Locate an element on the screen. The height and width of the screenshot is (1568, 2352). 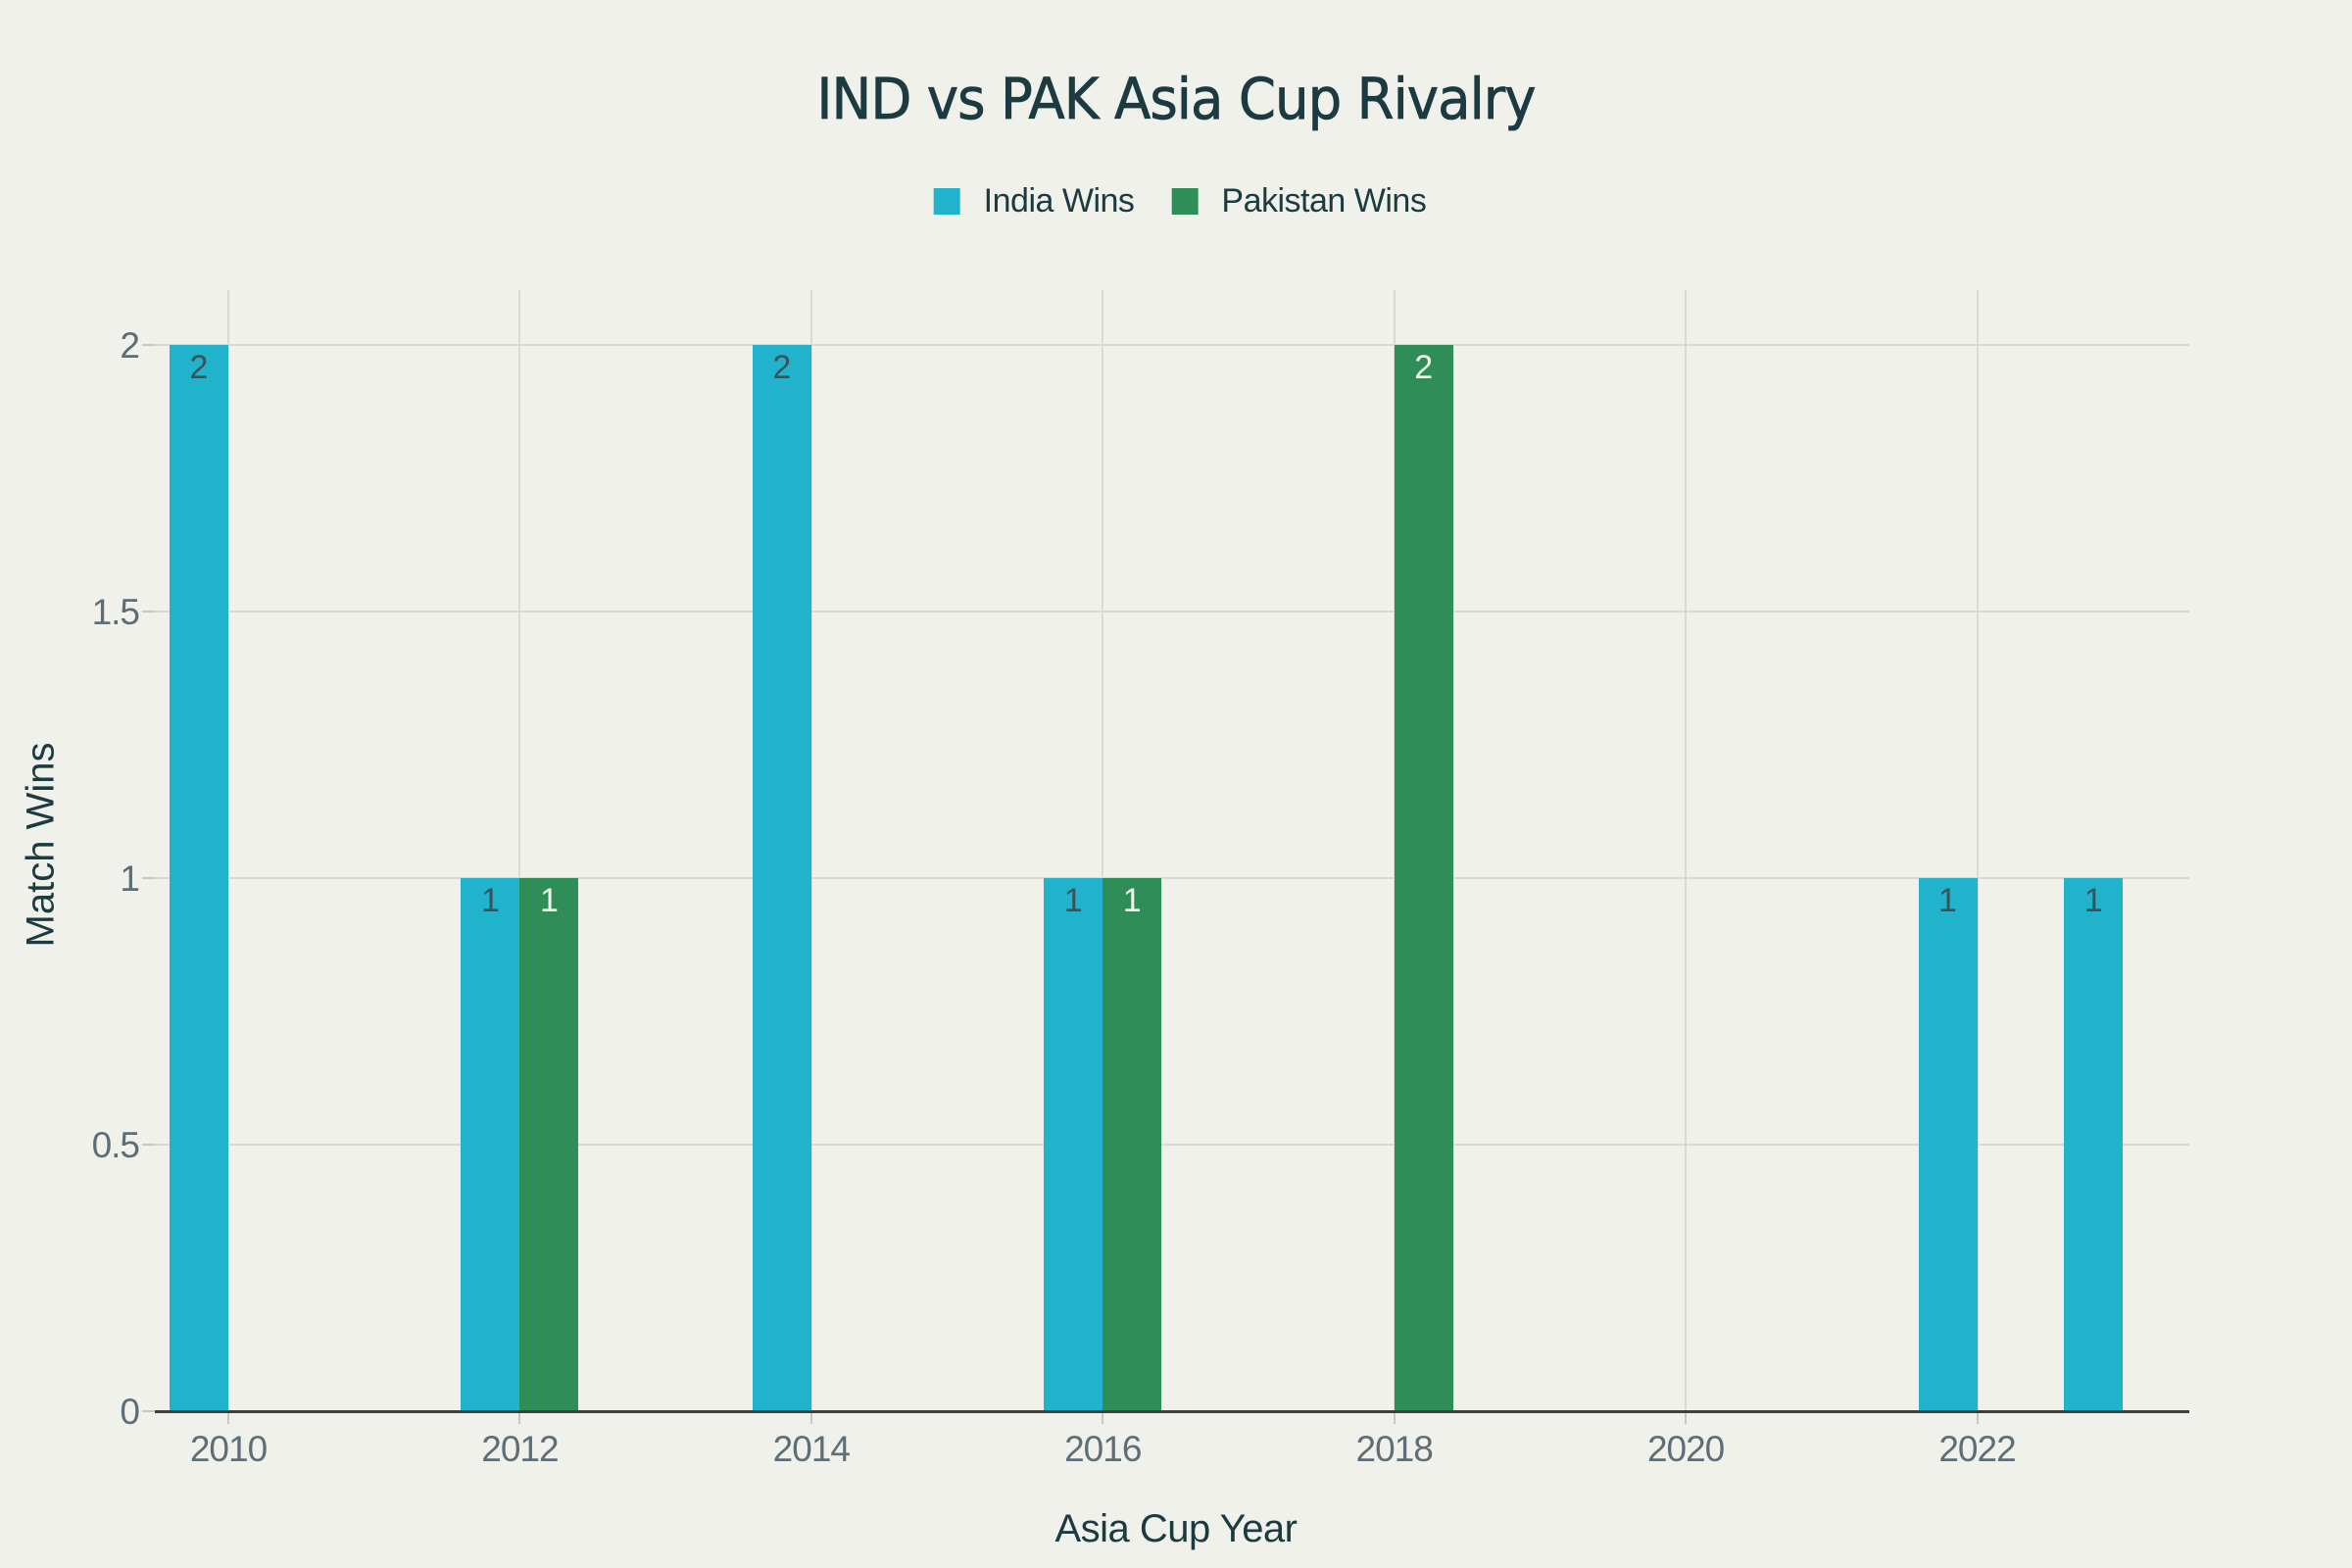
legend-label-pakistan: Pakistan Wins is located at coordinates (1324, 201).